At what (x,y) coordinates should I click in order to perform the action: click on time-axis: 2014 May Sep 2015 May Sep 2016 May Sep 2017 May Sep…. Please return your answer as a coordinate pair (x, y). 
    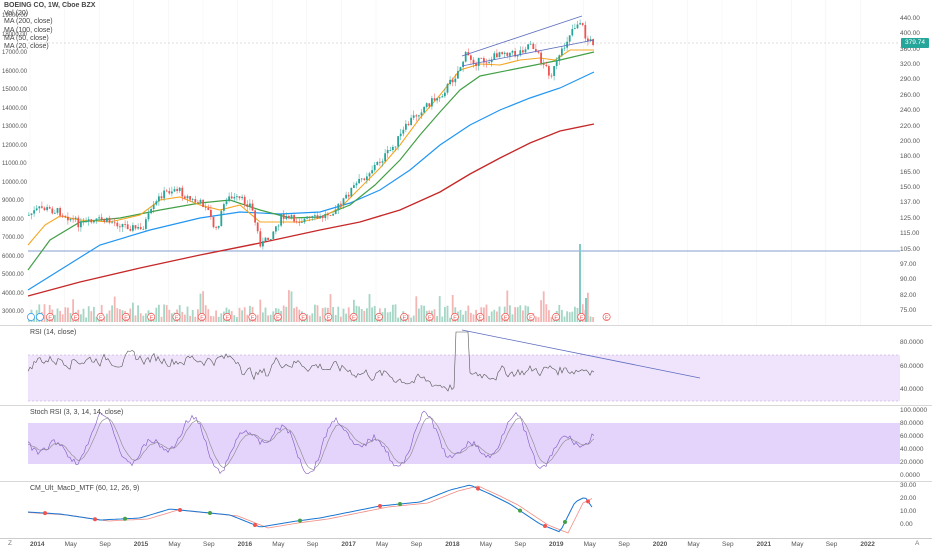
    Looking at the image, I should click on (466, 544).